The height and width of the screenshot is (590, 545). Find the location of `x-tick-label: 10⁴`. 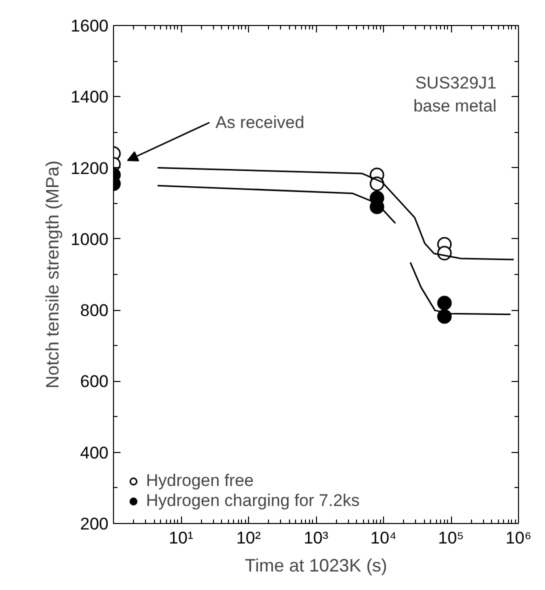

x-tick-label: 10⁴ is located at coordinates (383, 538).